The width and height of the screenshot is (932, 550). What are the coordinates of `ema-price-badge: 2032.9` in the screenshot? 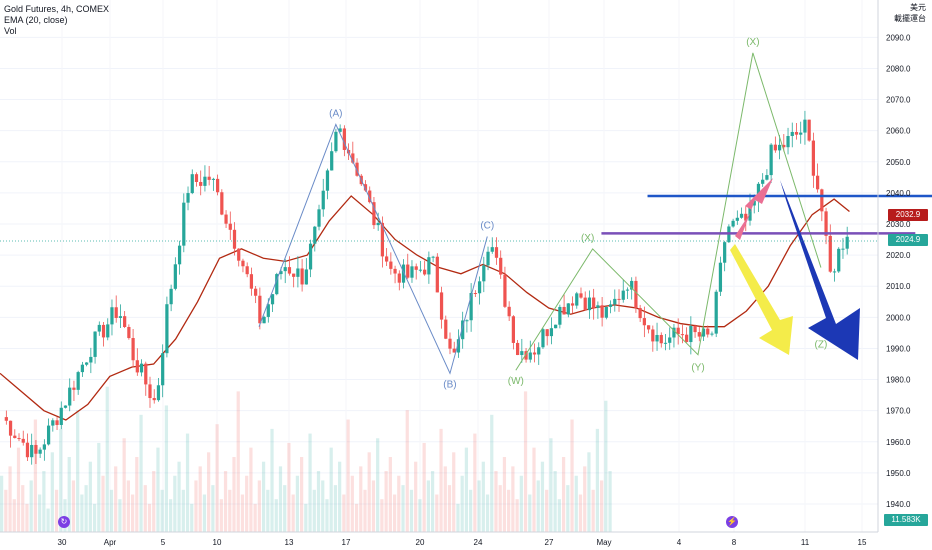 It's located at (908, 215).